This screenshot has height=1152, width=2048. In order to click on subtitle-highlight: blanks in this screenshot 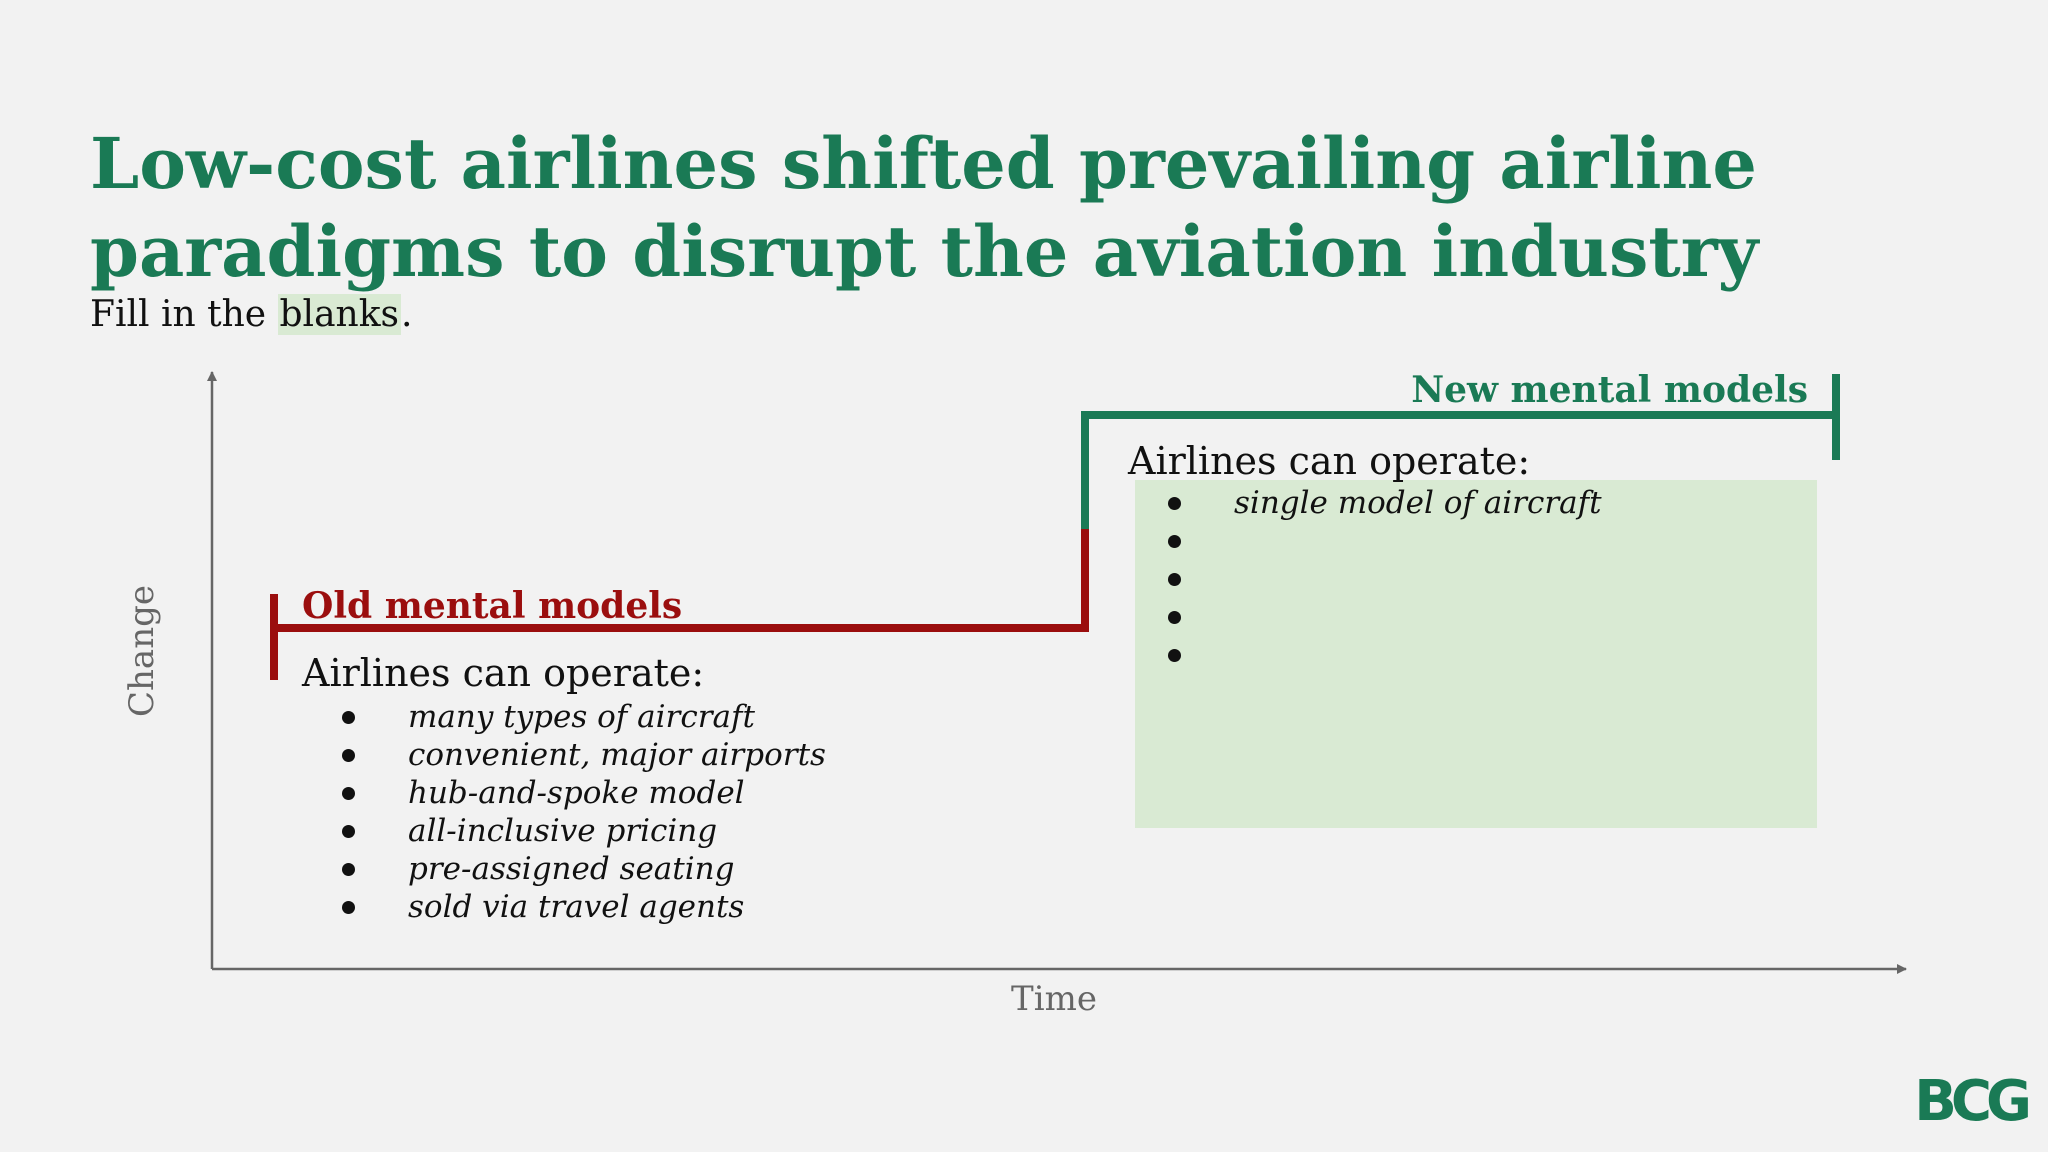, I will do `click(339, 314)`.